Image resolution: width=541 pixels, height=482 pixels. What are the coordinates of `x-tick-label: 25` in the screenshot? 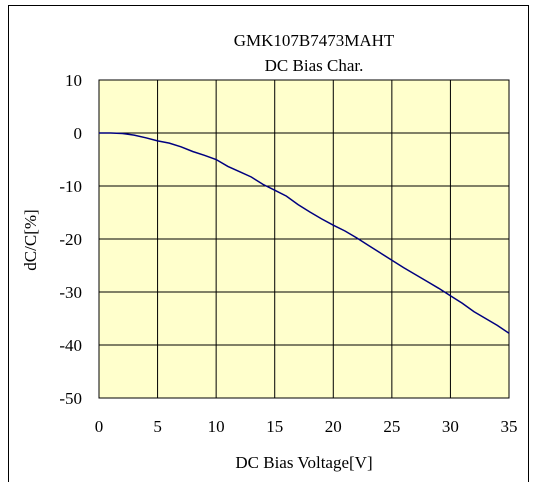 It's located at (391, 426).